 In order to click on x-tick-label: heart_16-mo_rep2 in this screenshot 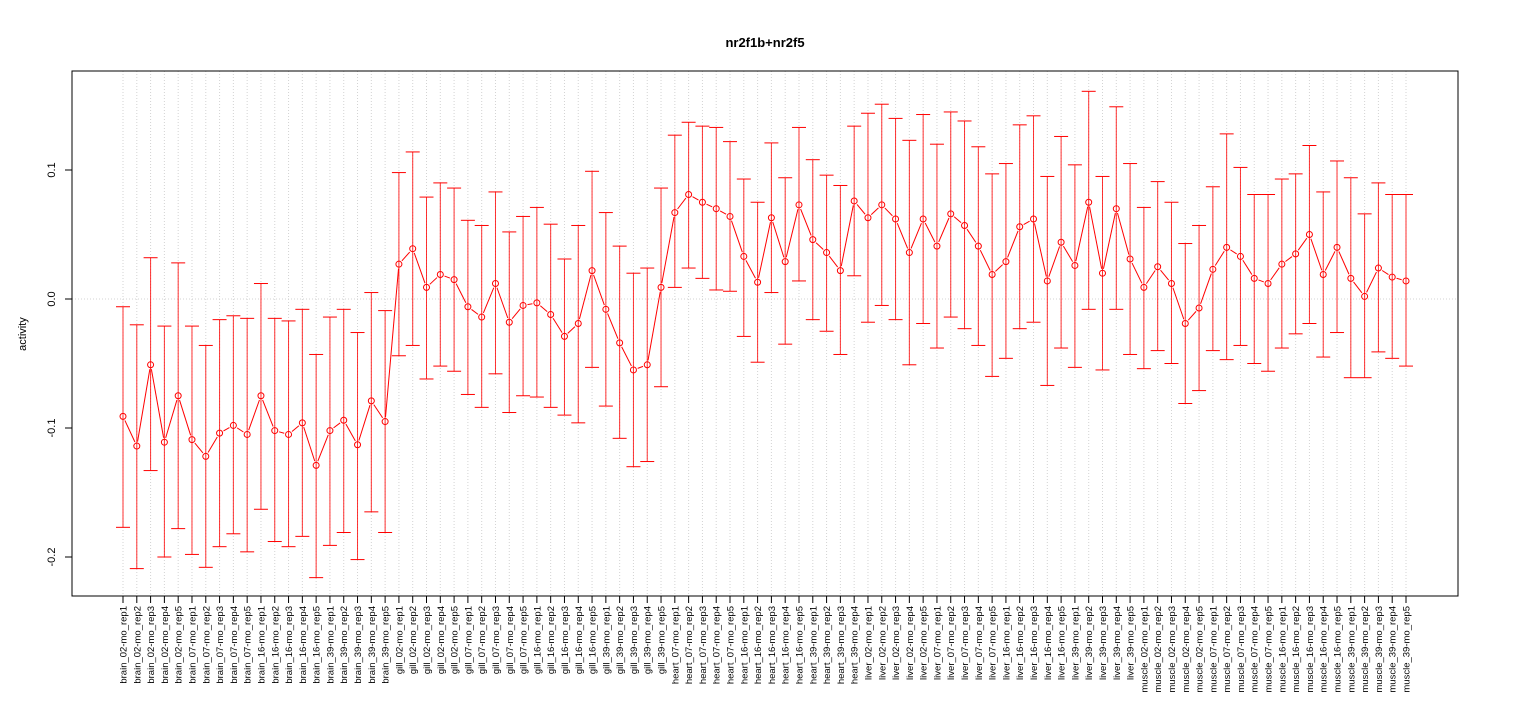, I will do `click(758, 645)`.